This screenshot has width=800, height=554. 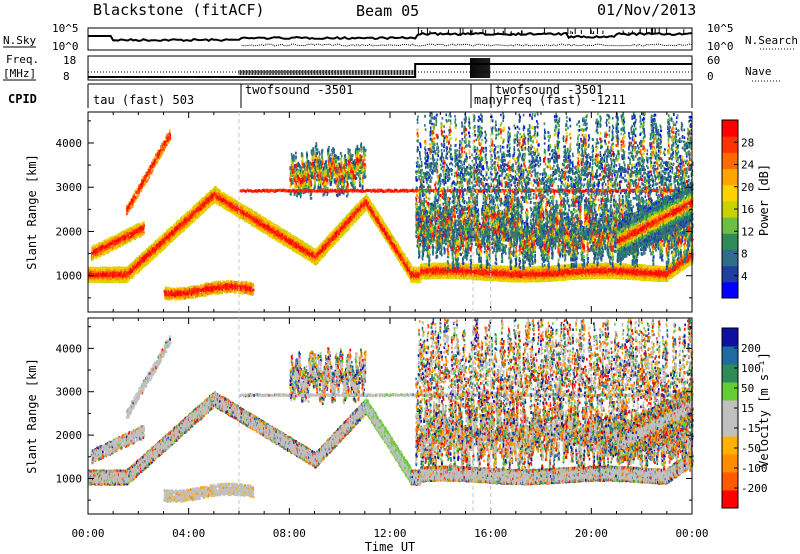 What do you see at coordinates (771, 40) in the screenshot?
I see `nsearch-label: N.Search` at bounding box center [771, 40].